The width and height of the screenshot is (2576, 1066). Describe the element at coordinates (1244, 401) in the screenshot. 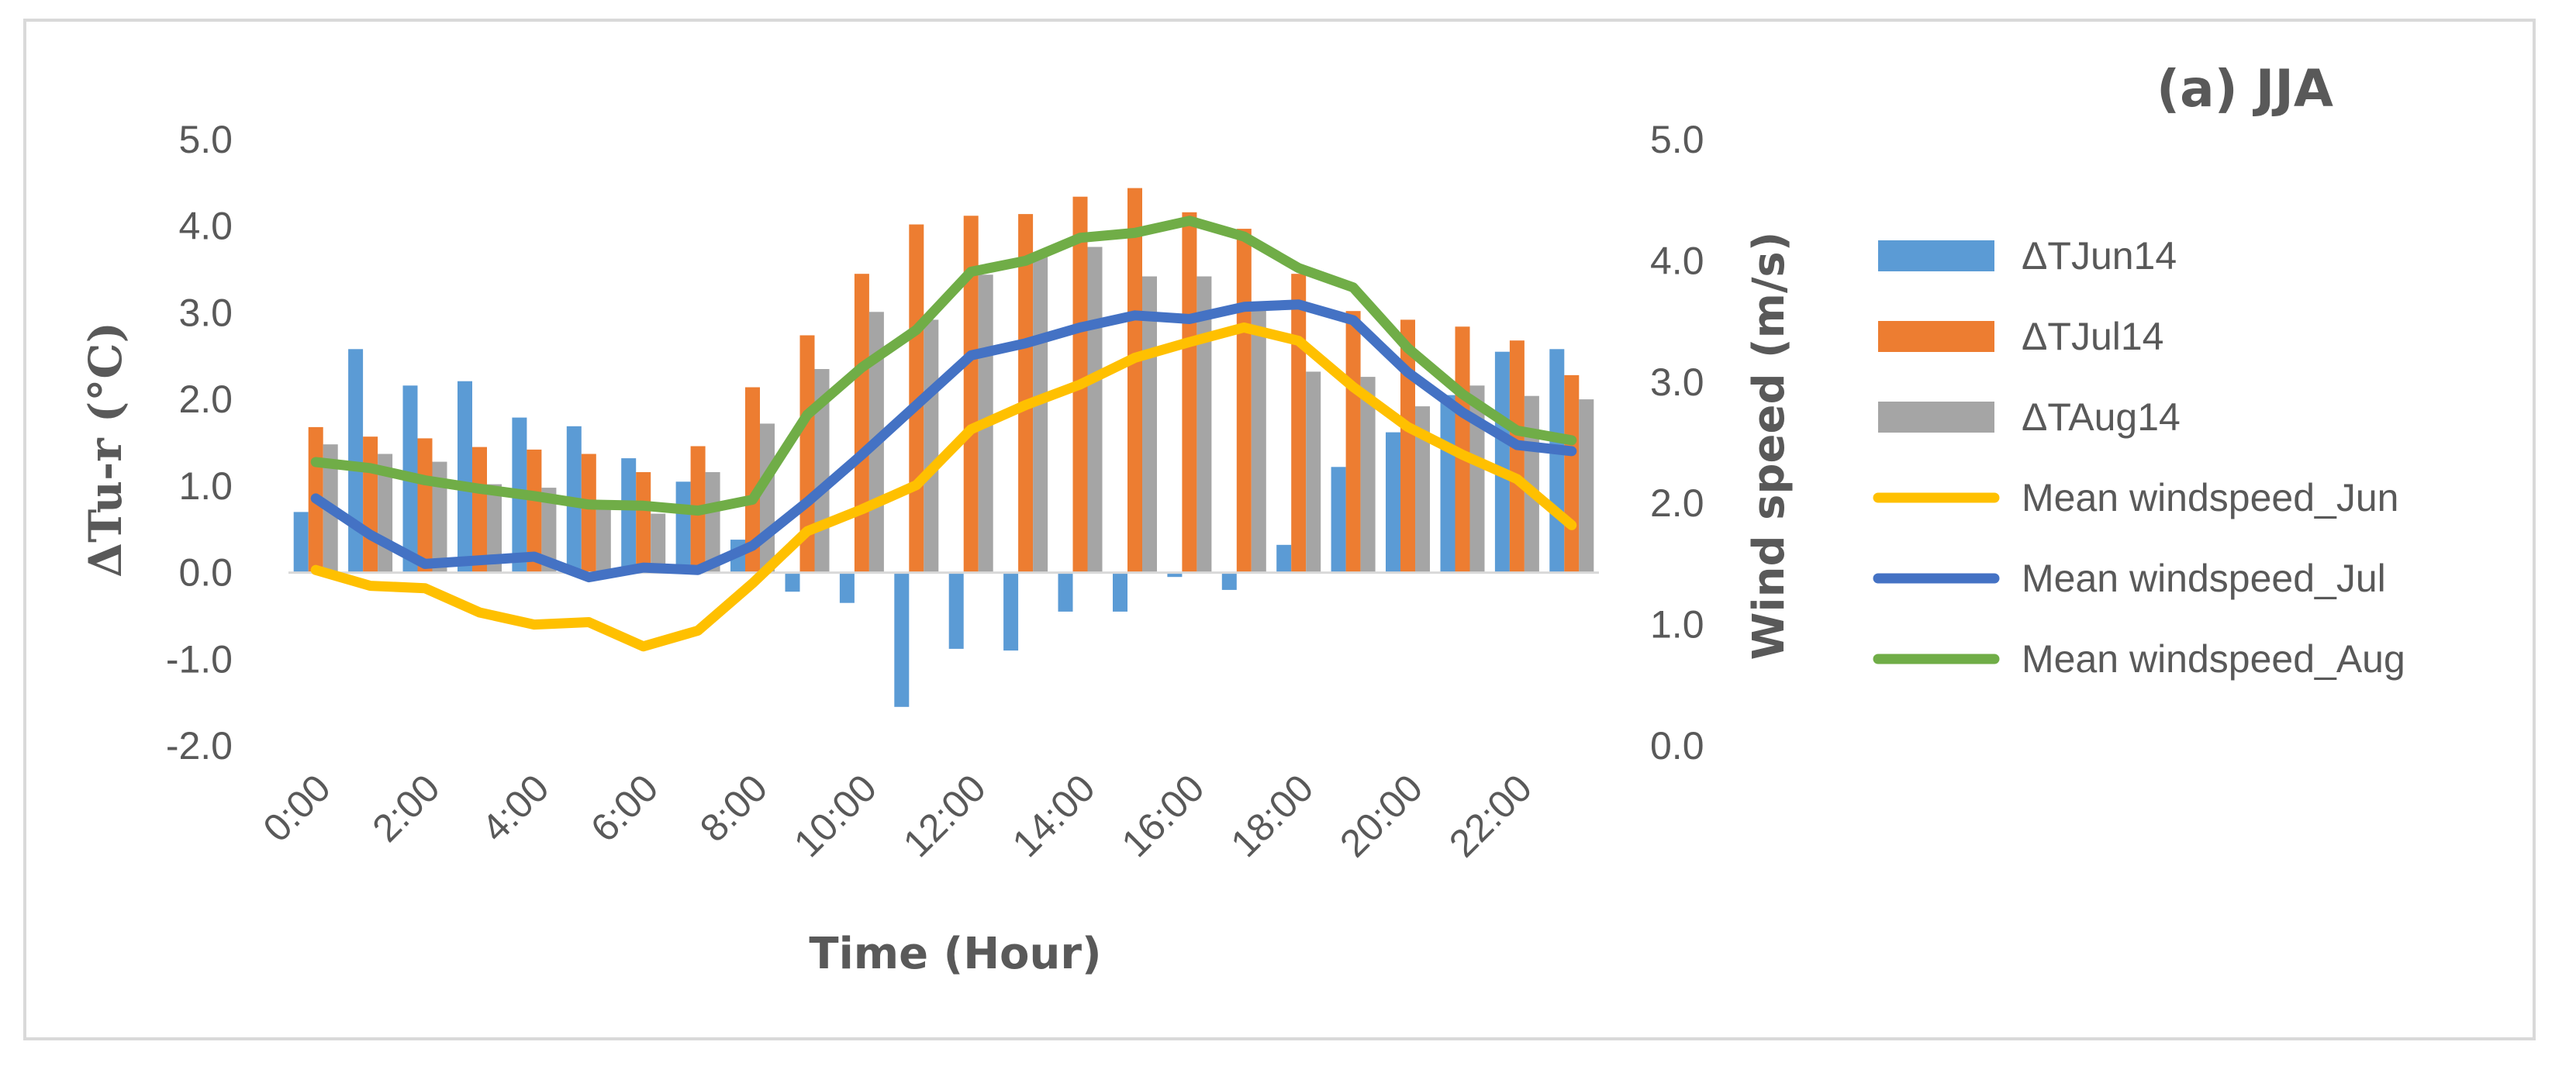

I see `bar-ΔTJul14-17` at that location.